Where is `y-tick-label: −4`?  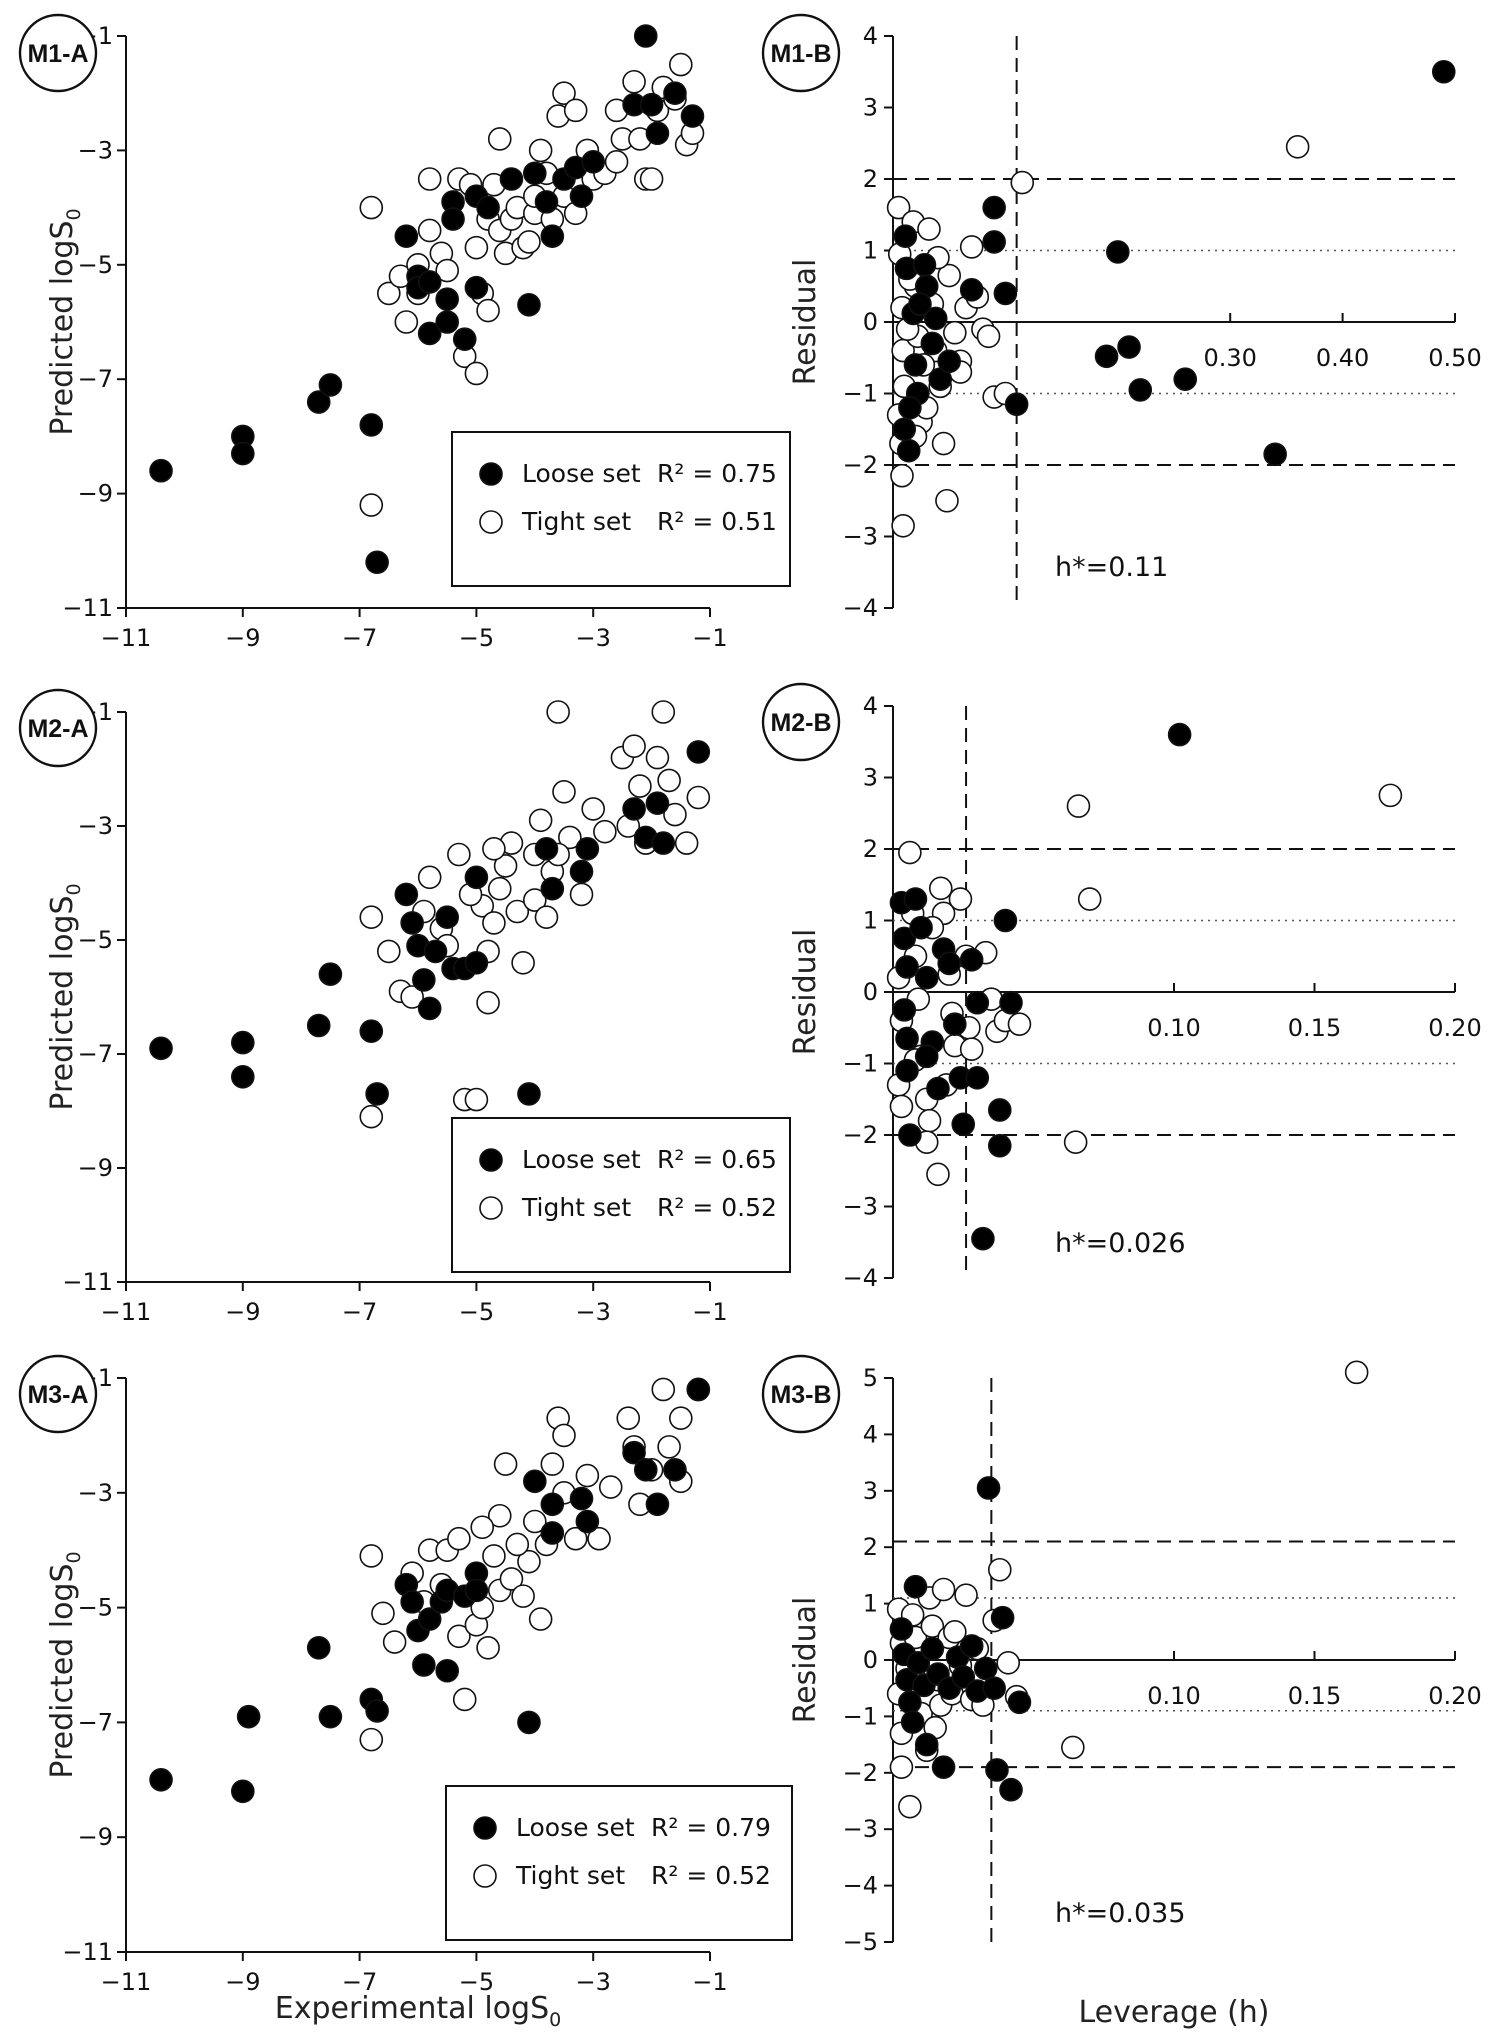 y-tick-label: −4 is located at coordinates (860, 1886).